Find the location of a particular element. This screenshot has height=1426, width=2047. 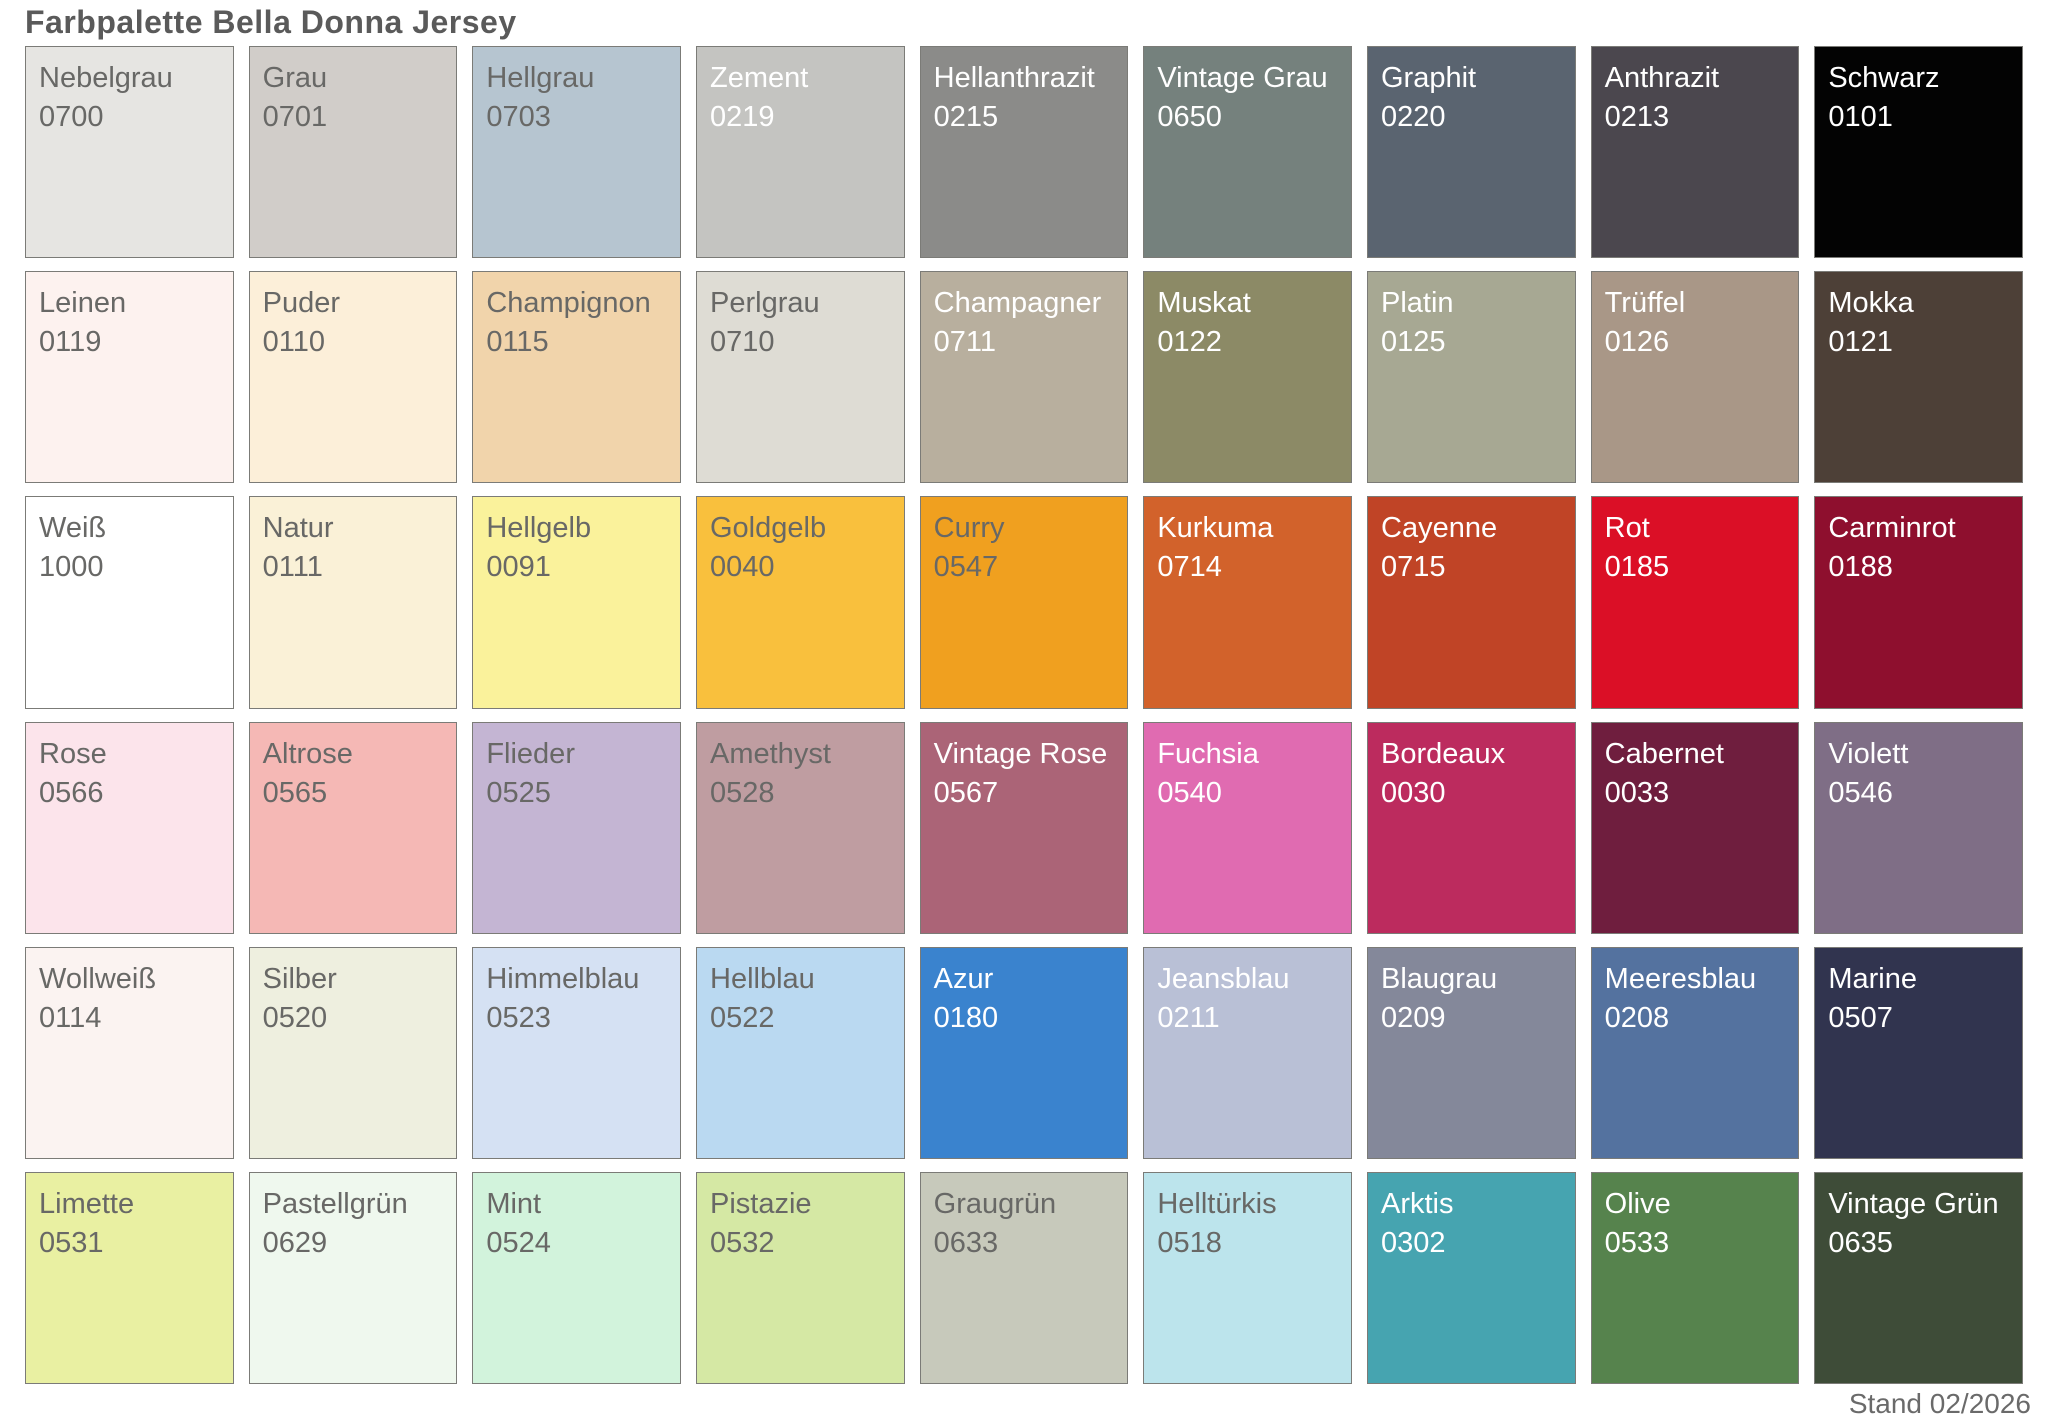

swatch-code-label: 0567 is located at coordinates (966, 792).